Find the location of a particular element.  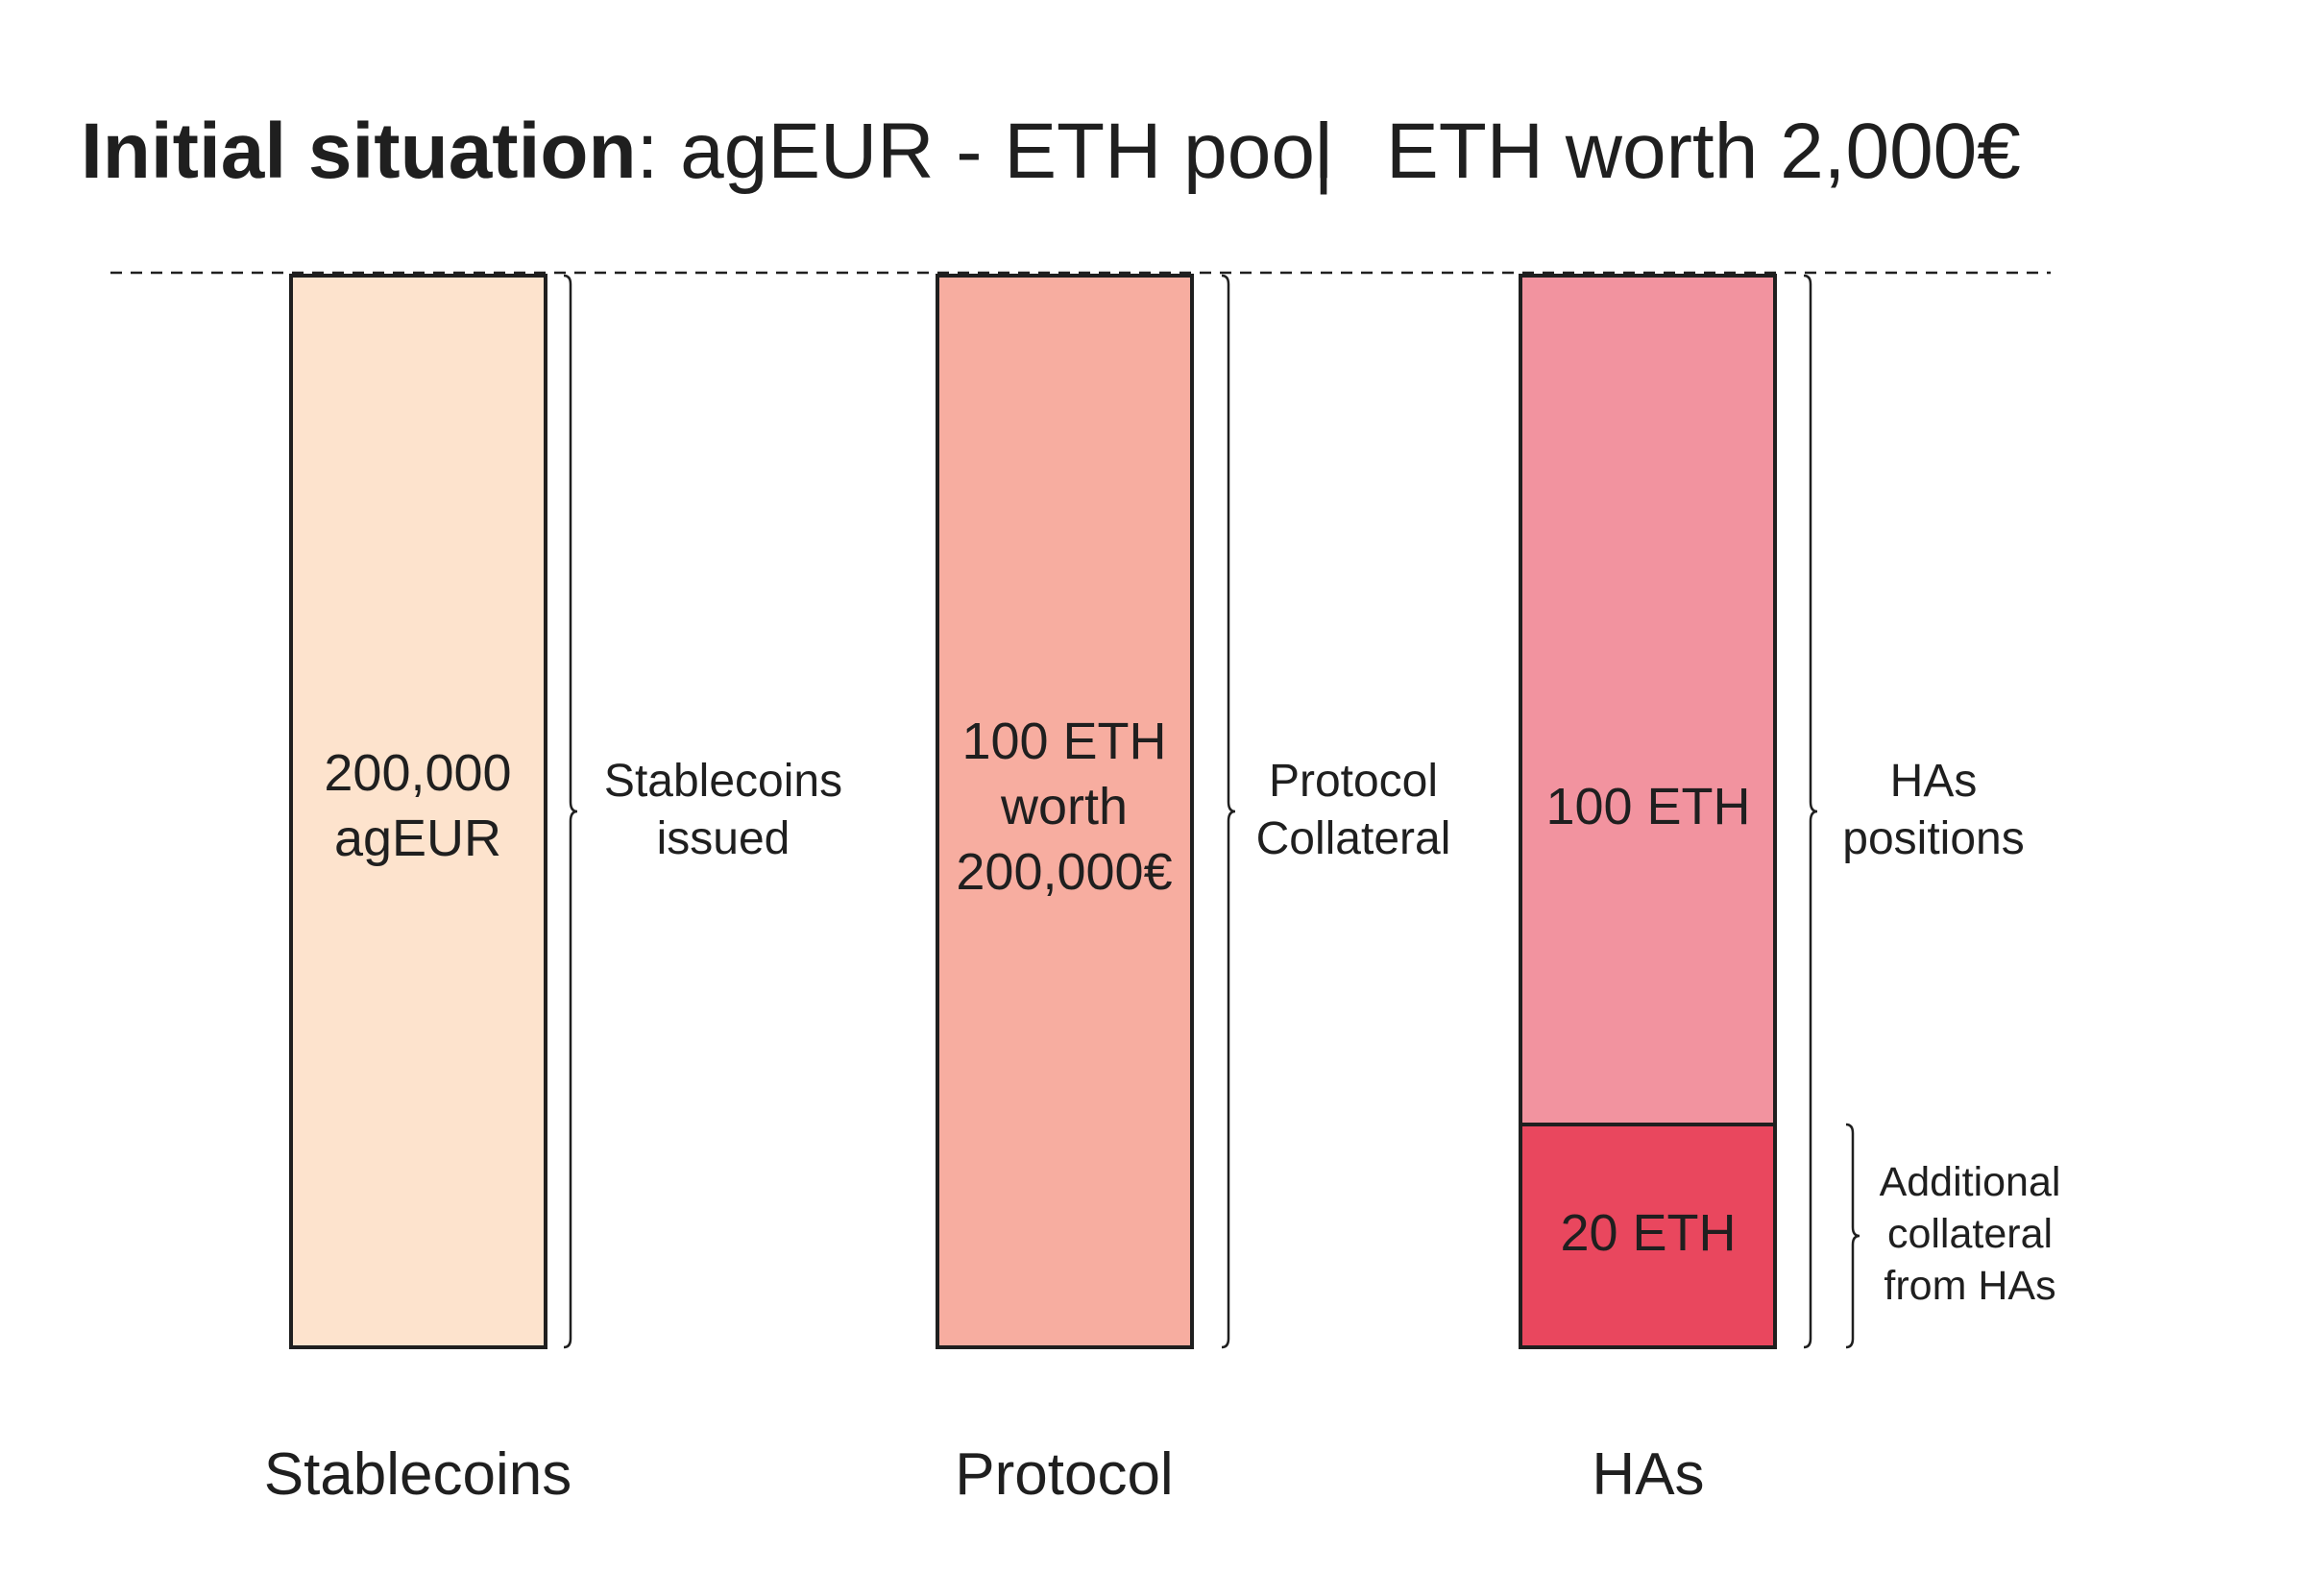

stablecoins-brace-line1: Stablecoins is located at coordinates (723, 781).